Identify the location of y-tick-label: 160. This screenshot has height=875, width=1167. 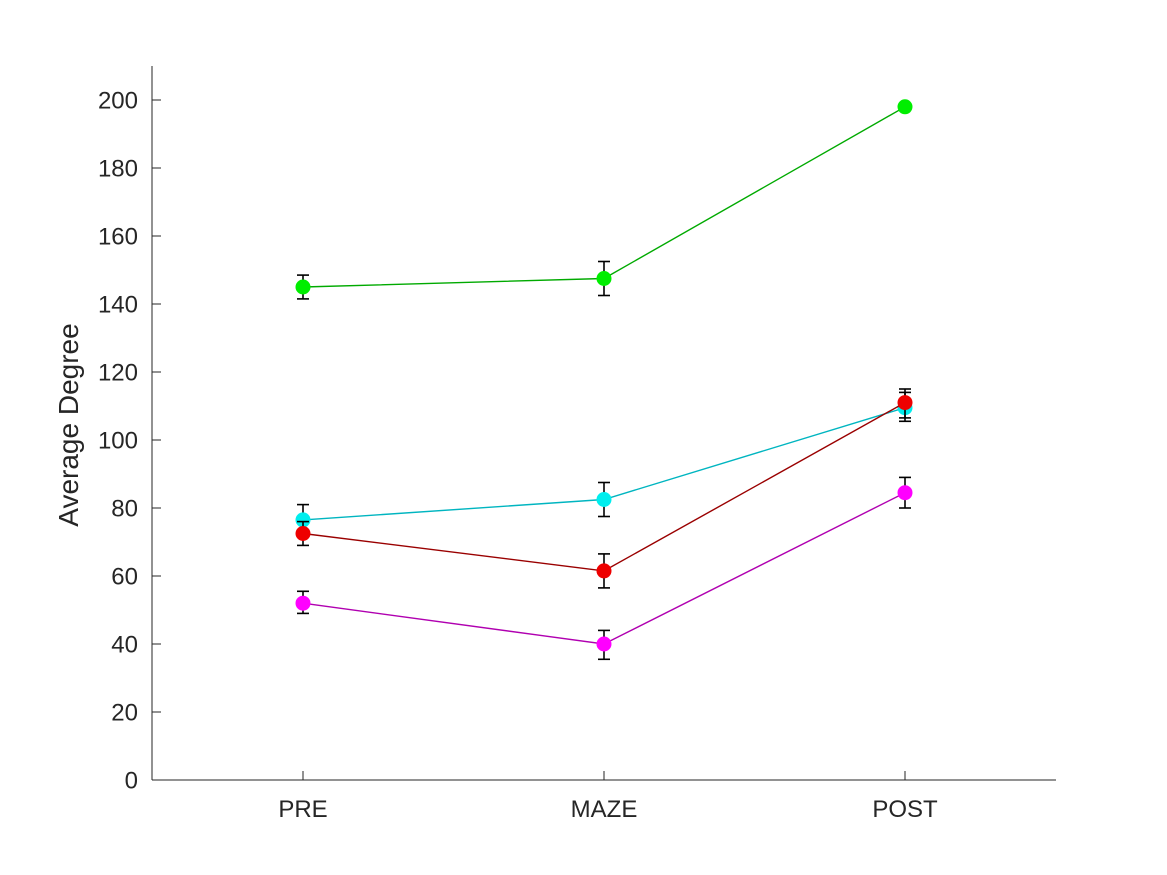
(118, 237).